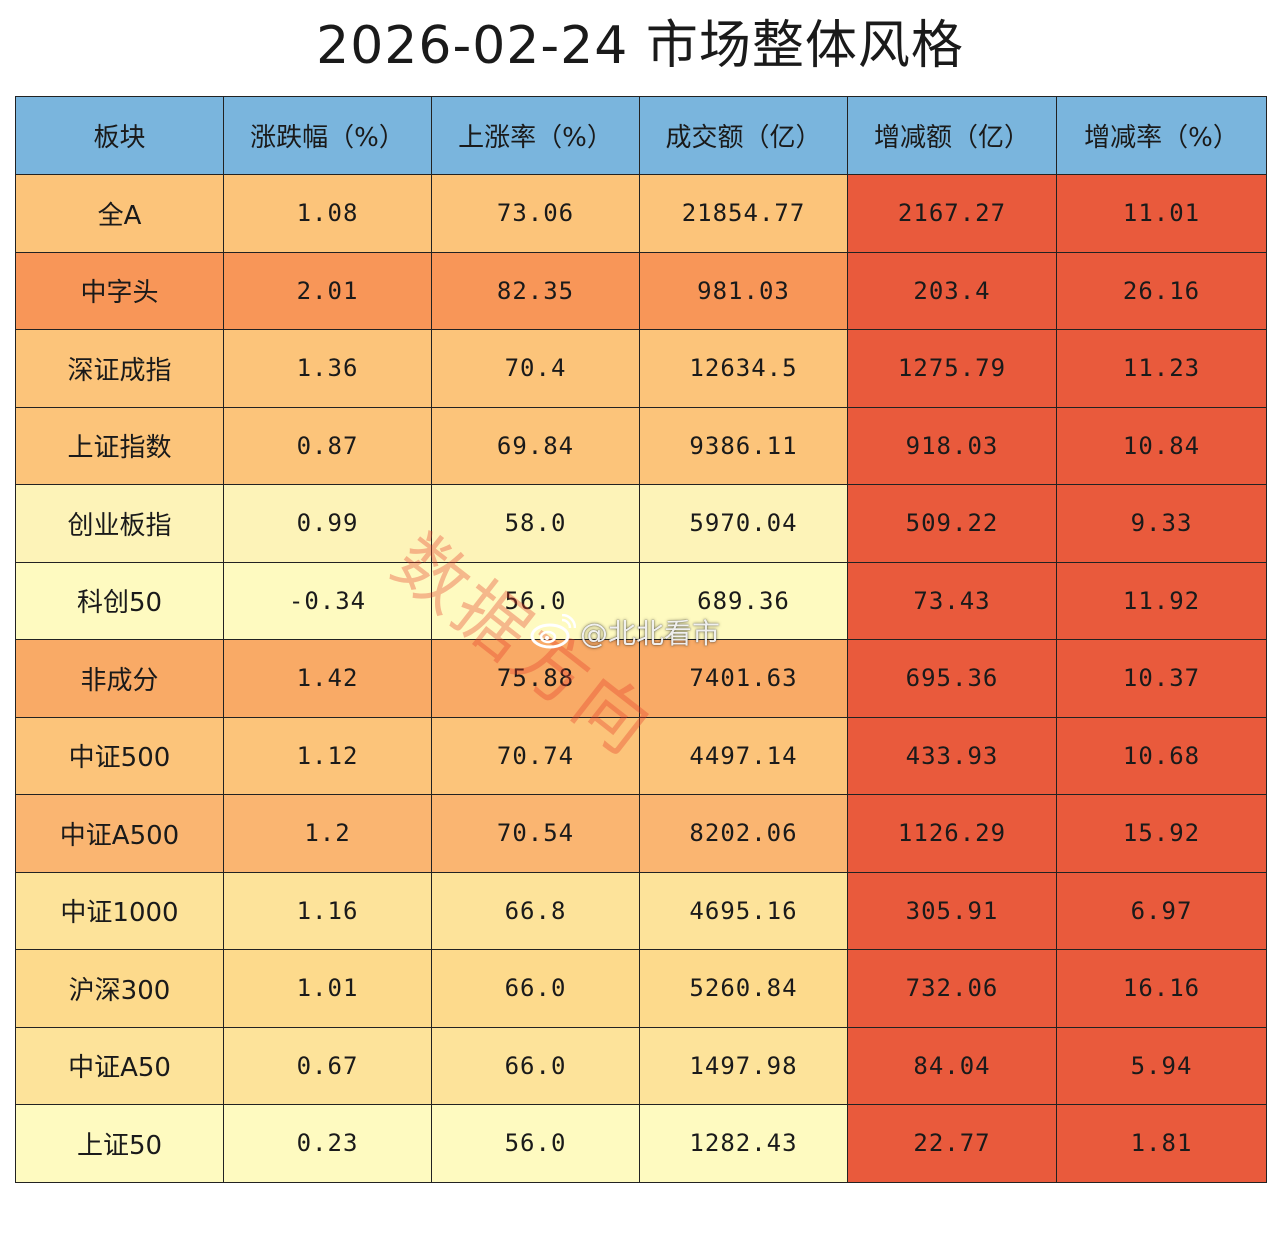  What do you see at coordinates (327, 755) in the screenshot?
I see `cell-change-pct: 1.12` at bounding box center [327, 755].